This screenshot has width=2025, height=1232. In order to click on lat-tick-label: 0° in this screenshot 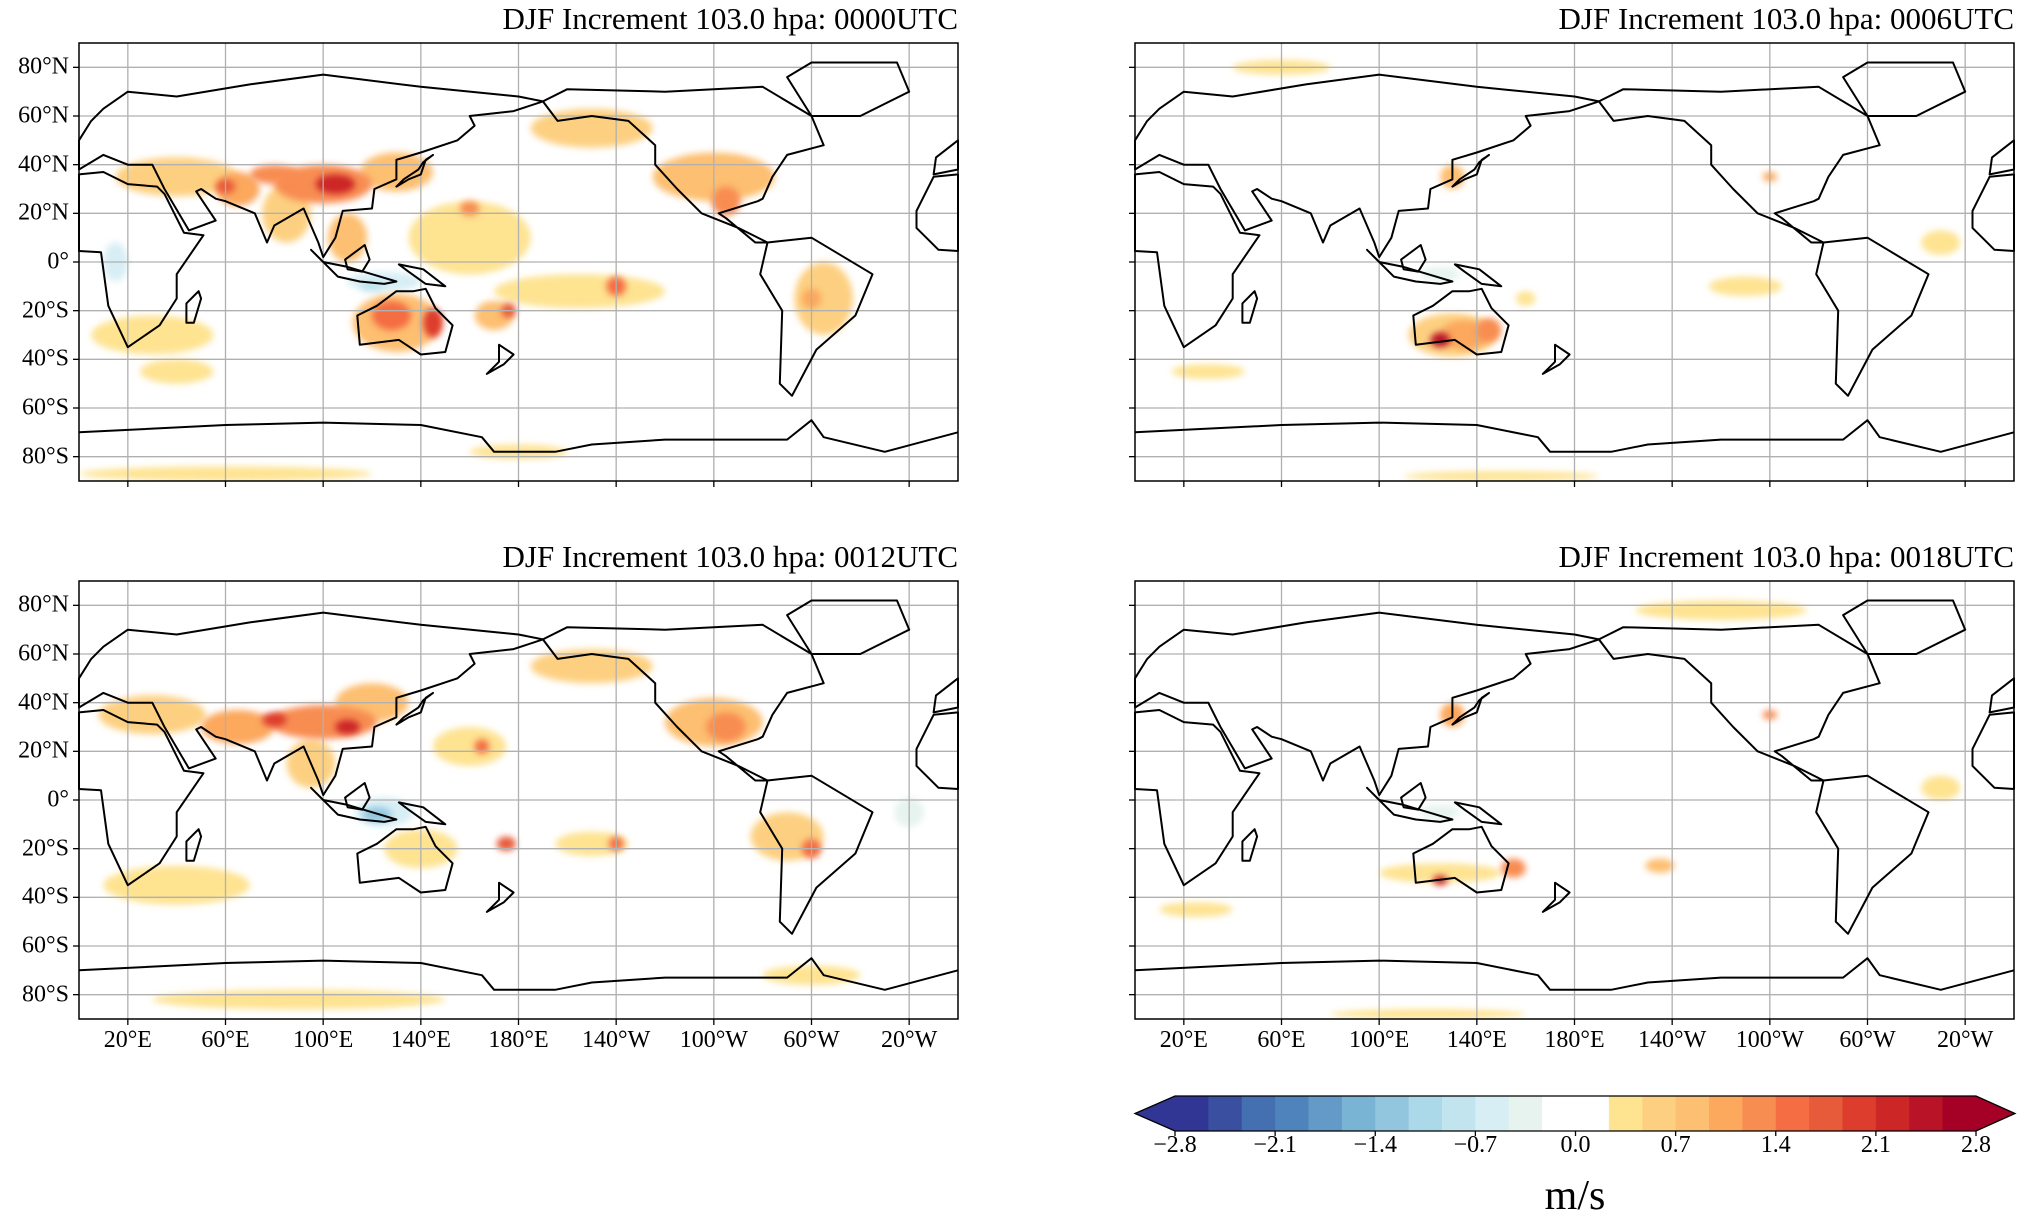, I will do `click(58, 799)`.